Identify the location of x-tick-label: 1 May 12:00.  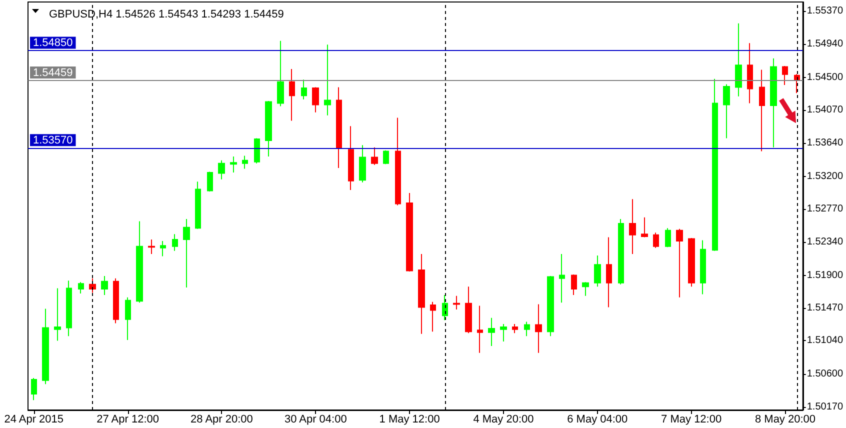
(409, 420).